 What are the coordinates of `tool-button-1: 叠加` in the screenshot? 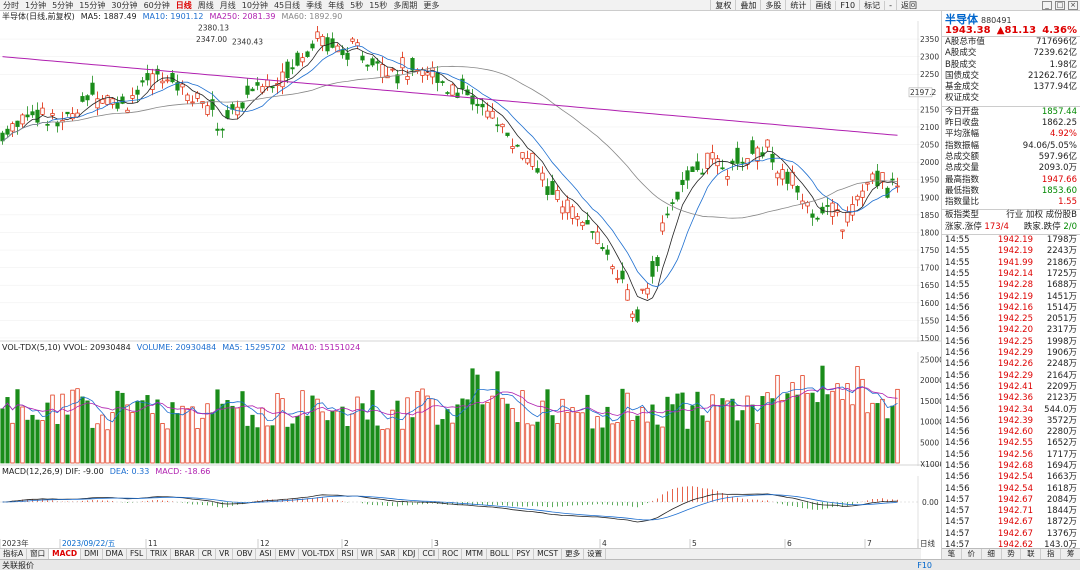 It's located at (747, 5).